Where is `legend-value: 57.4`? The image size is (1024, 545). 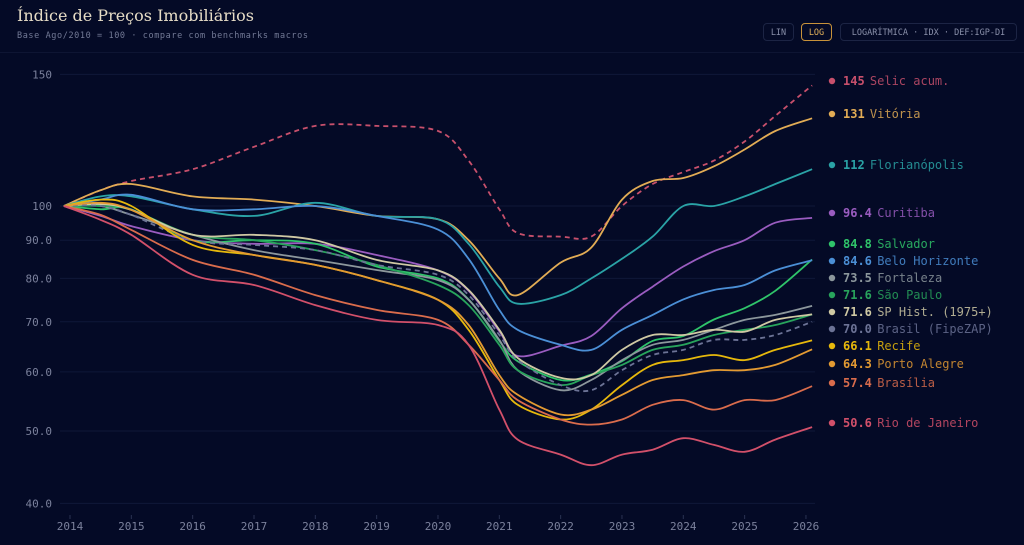
legend-value: 57.4 is located at coordinates (857, 383).